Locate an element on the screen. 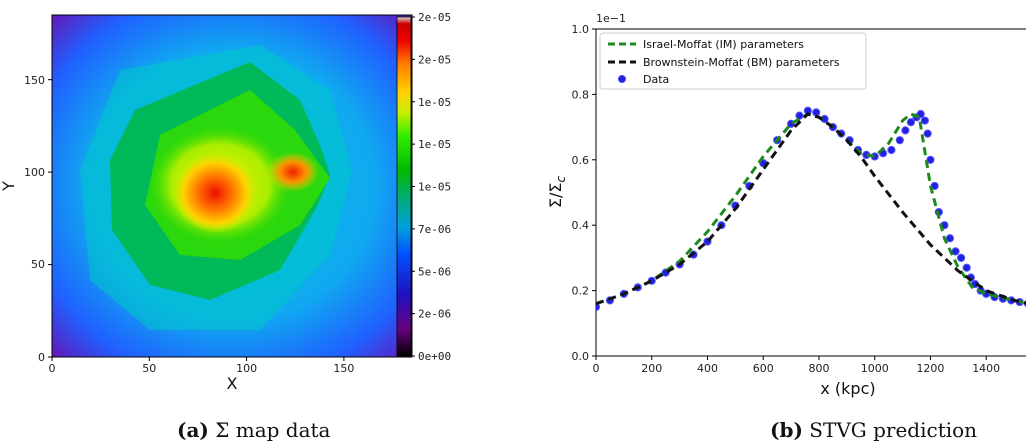 The image size is (1026, 448). panel-b-xtick-label: 1400 is located at coordinates (986, 368).